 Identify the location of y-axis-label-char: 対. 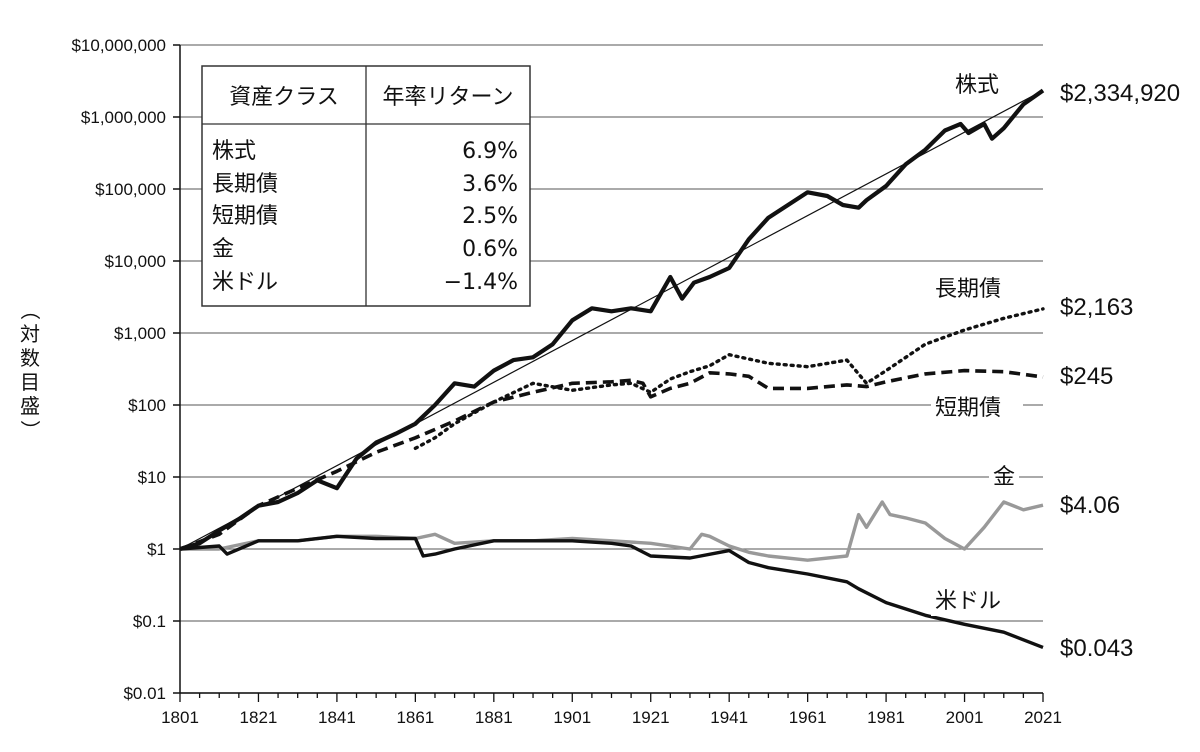
(30, 334).